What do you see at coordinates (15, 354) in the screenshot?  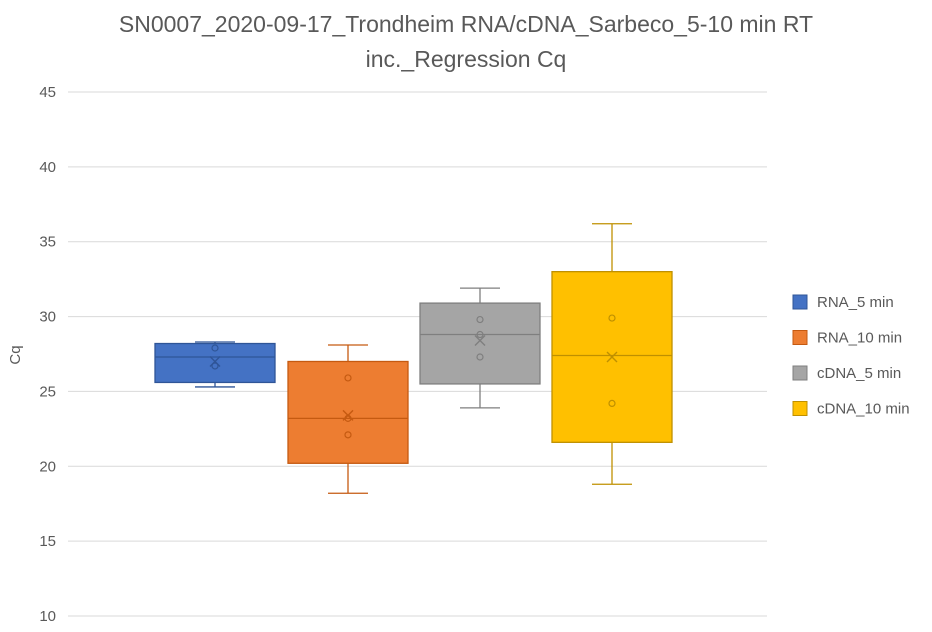 I see `y-axis-label: Cq` at bounding box center [15, 354].